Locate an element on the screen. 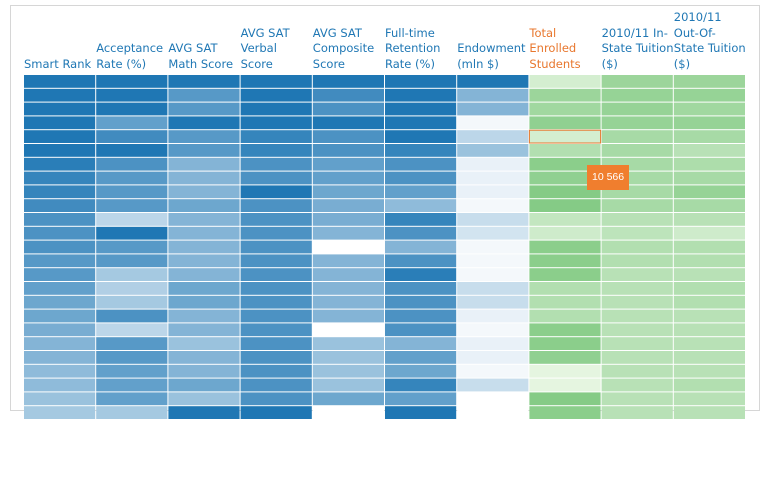  column-header: AVG SAT Composite Score is located at coordinates (343, 48).